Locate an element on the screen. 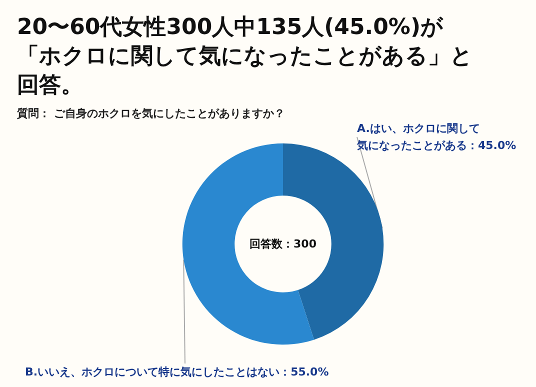 The height and width of the screenshot is (387, 536). slice-label: A.はい、ホクロに関して気になったことがある：45.0% is located at coordinates (436, 137).